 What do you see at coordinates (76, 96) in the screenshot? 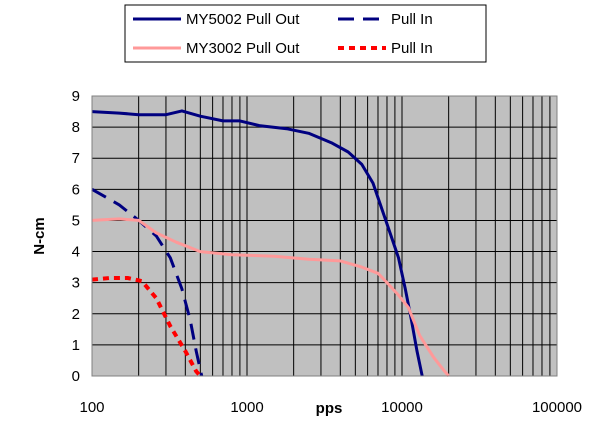
I see `y-tick-label: 9` at bounding box center [76, 96].